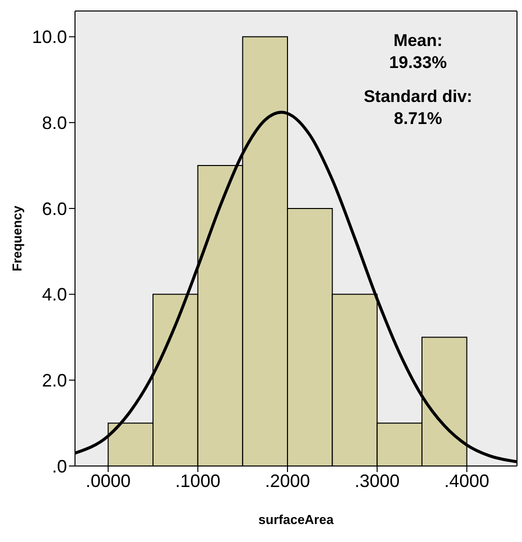 This screenshot has height=542, width=522. Describe the element at coordinates (467, 480) in the screenshot. I see `x-tick-label: .4000` at that location.